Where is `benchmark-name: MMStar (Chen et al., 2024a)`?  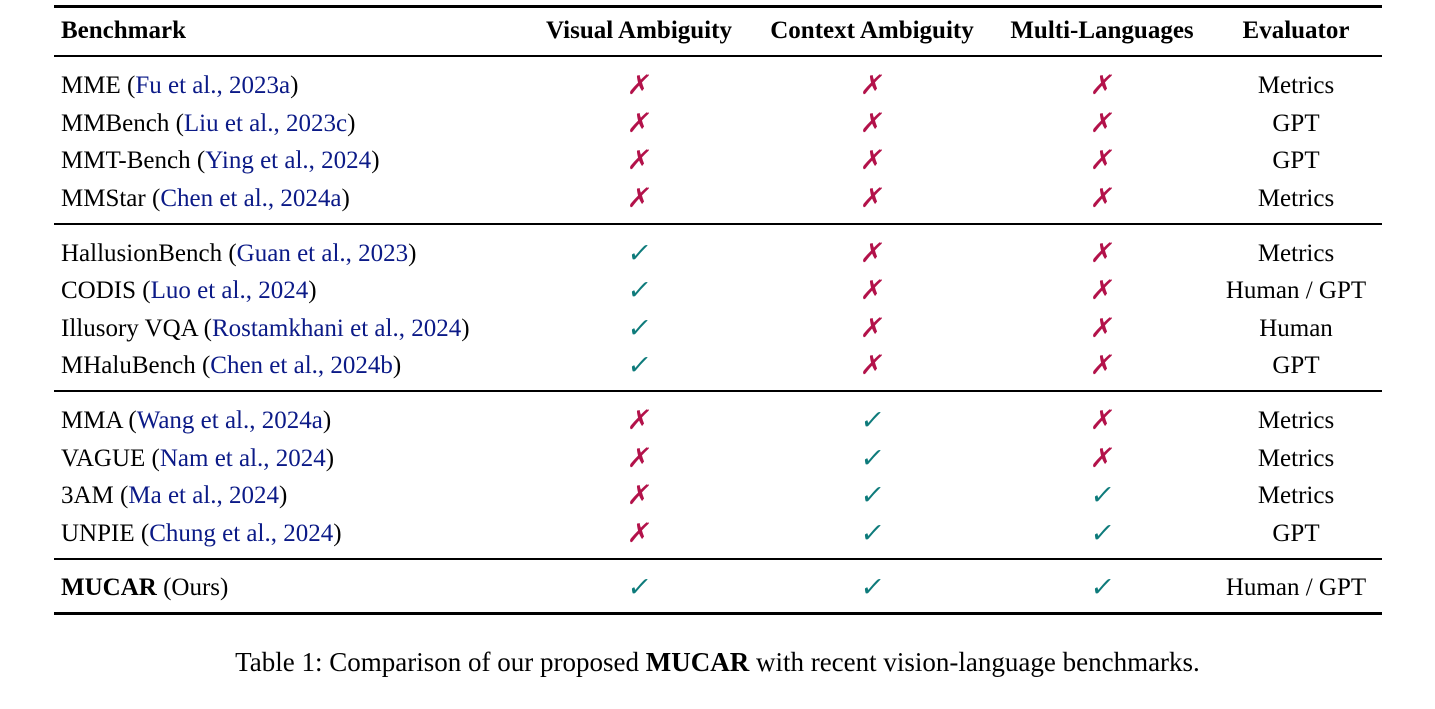
benchmark-name: MMStar (Chen et al., 2024a) is located at coordinates (205, 198).